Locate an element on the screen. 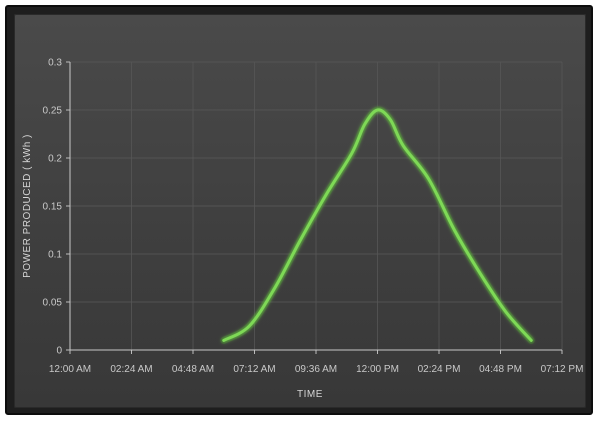 The image size is (600, 421). y-tick-labels: 0 0.05 0.1 0.15 0.2 0.25 0.3 is located at coordinates (53, 207).